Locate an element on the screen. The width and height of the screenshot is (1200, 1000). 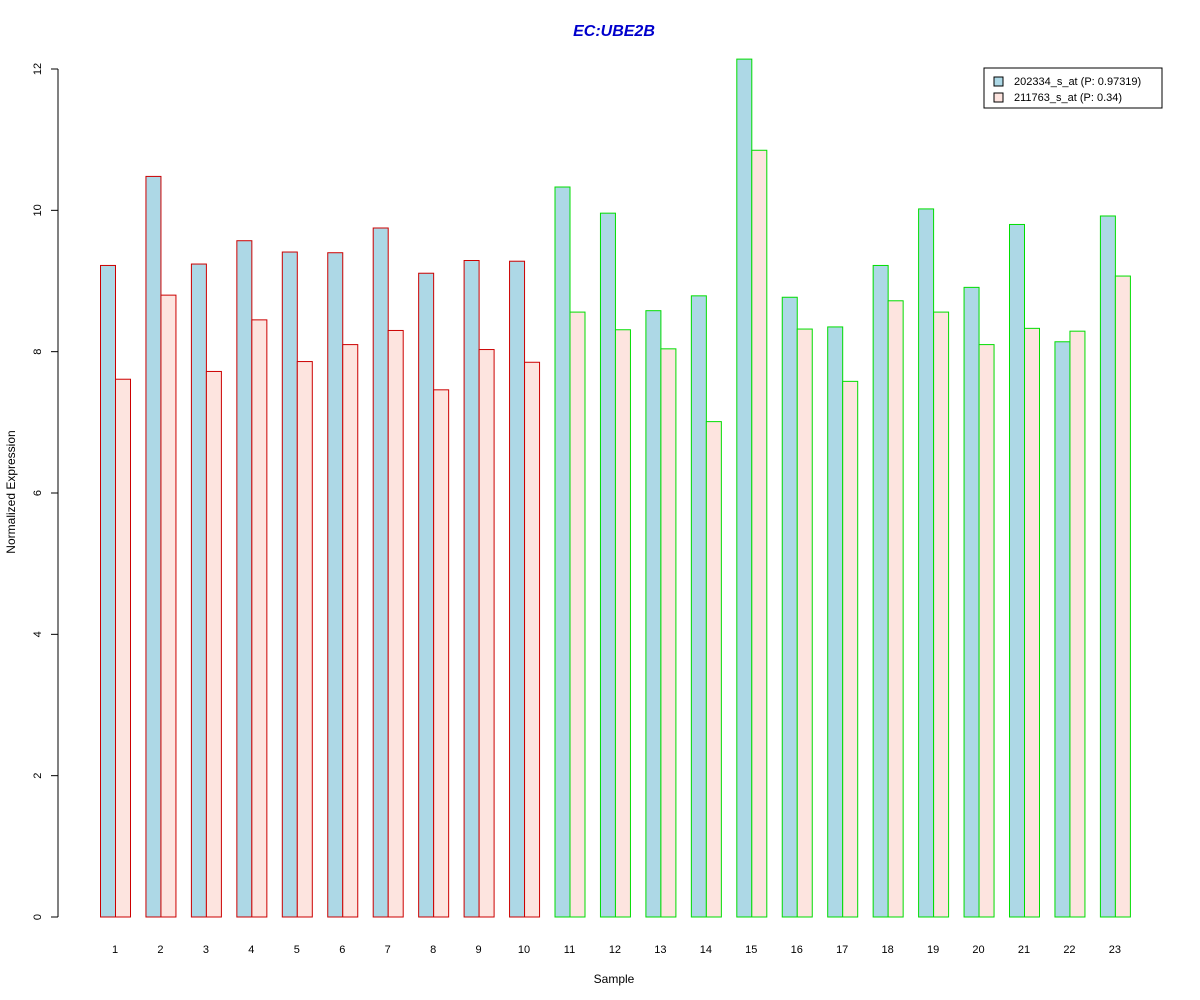
x-tick-label: 15 is located at coordinates (751, 950).